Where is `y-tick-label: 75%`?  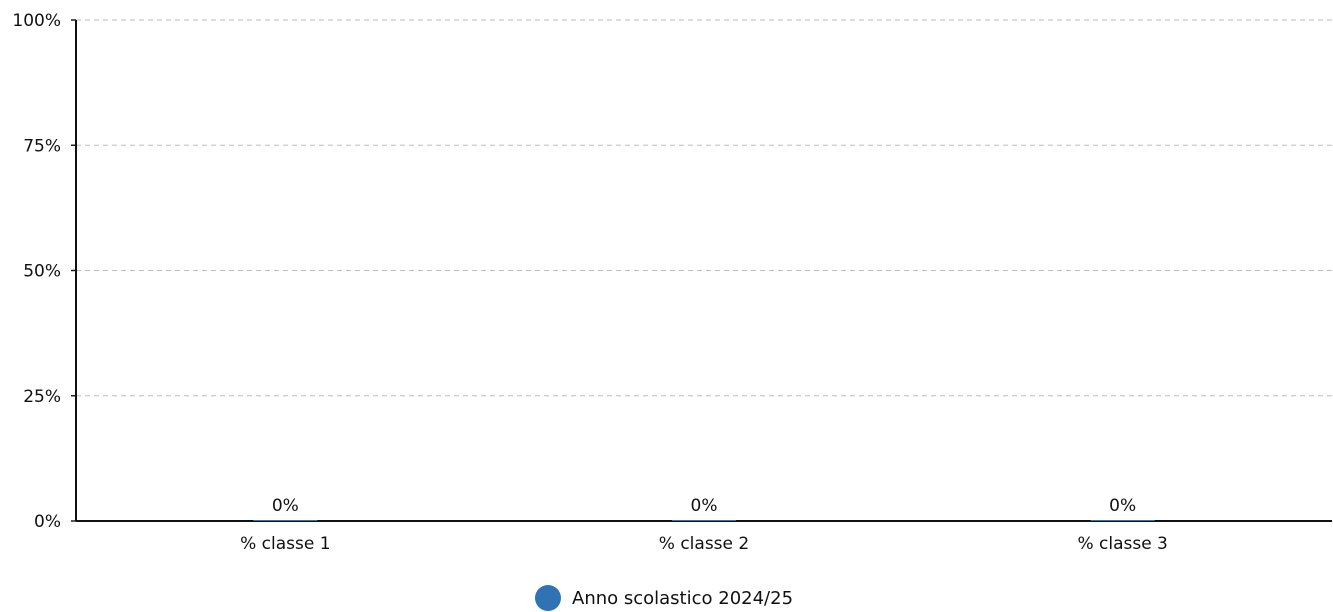 y-tick-label: 75% is located at coordinates (42, 146).